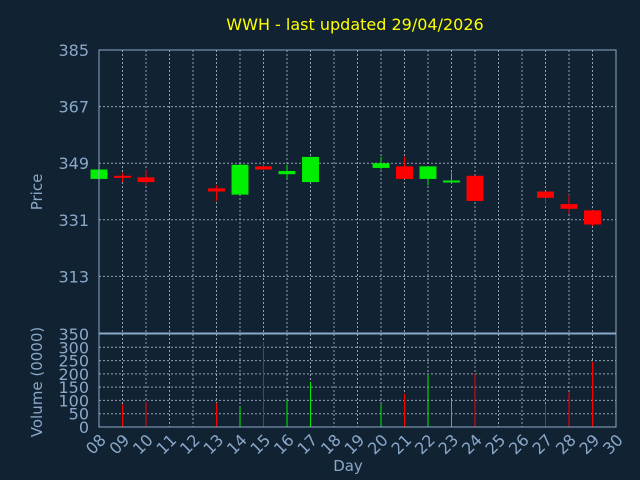  I want to click on volume-tick-label: 50, so click(79, 414).